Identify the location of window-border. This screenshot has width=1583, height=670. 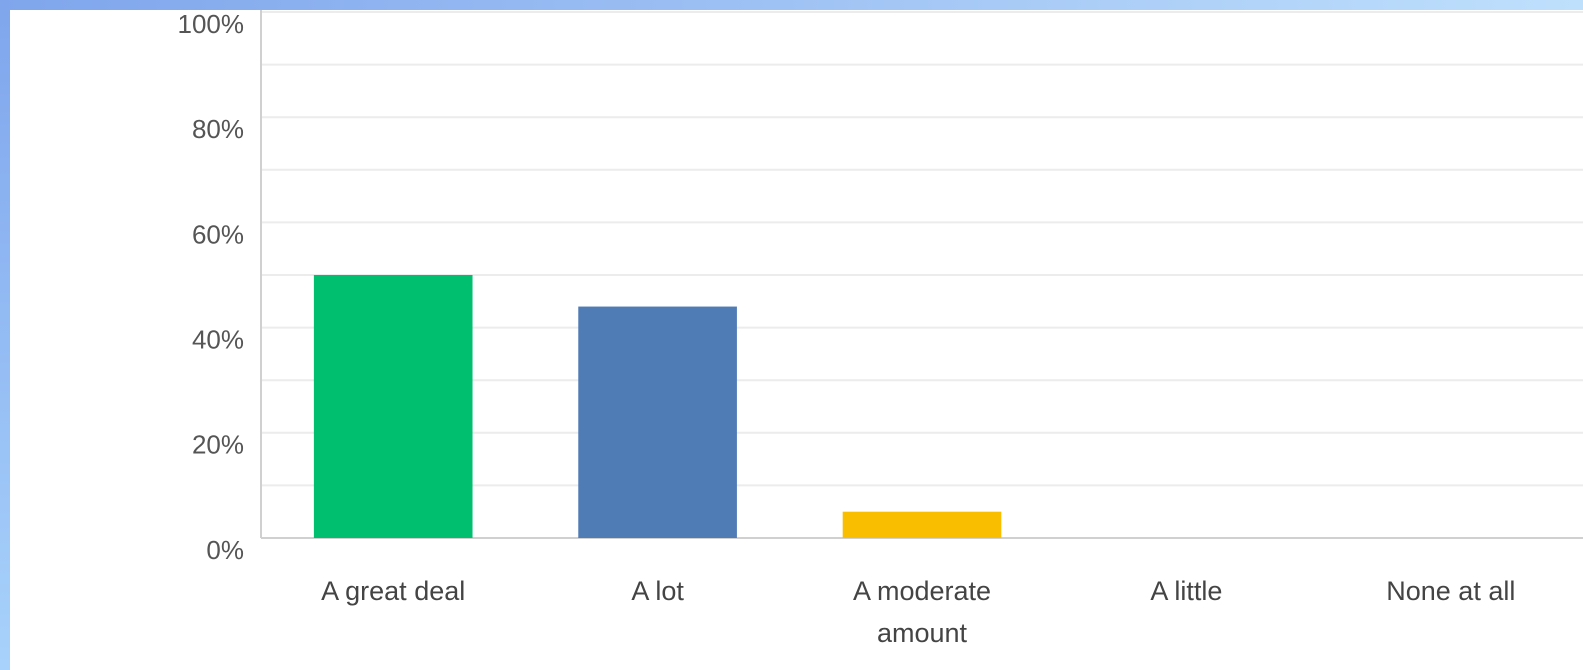
(791, 5).